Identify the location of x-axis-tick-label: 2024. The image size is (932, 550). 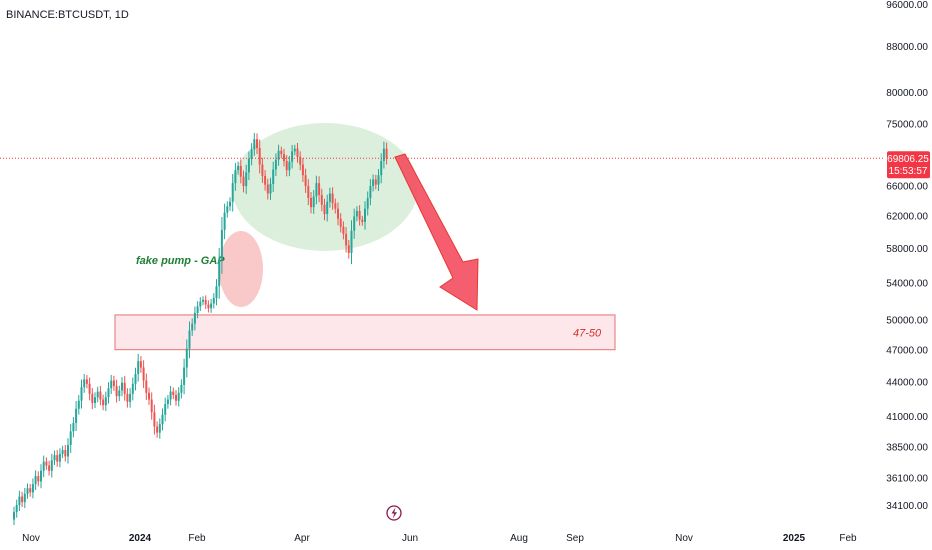
(140, 538).